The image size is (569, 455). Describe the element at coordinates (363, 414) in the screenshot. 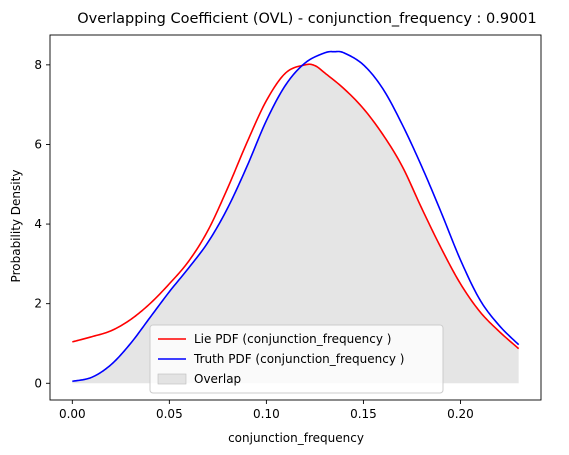

I see `x-tick-label: 0.15` at that location.